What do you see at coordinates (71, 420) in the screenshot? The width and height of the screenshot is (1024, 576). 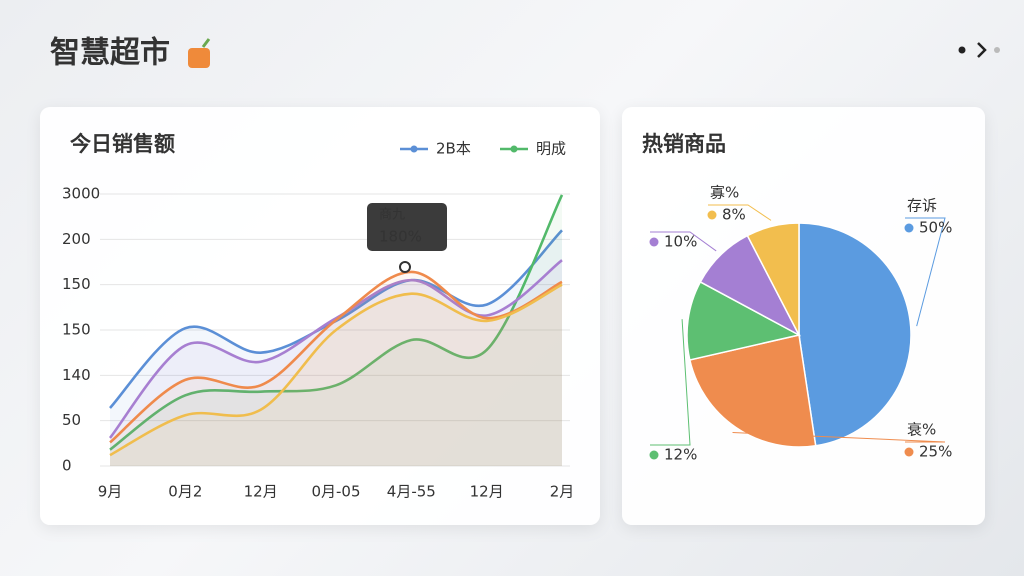 I see `y-tick-label: 50` at bounding box center [71, 420].